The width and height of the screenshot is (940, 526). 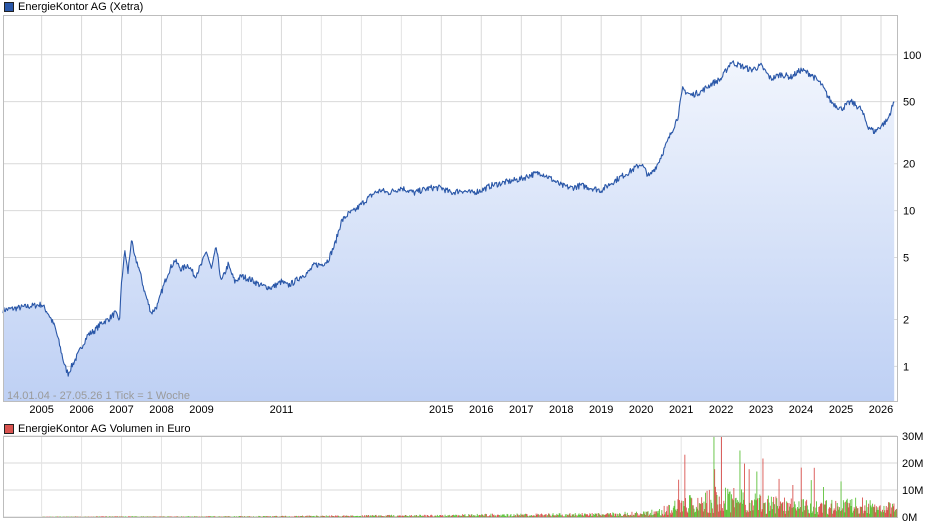 I want to click on price-x-tick-label: 2021, so click(x=681, y=410).